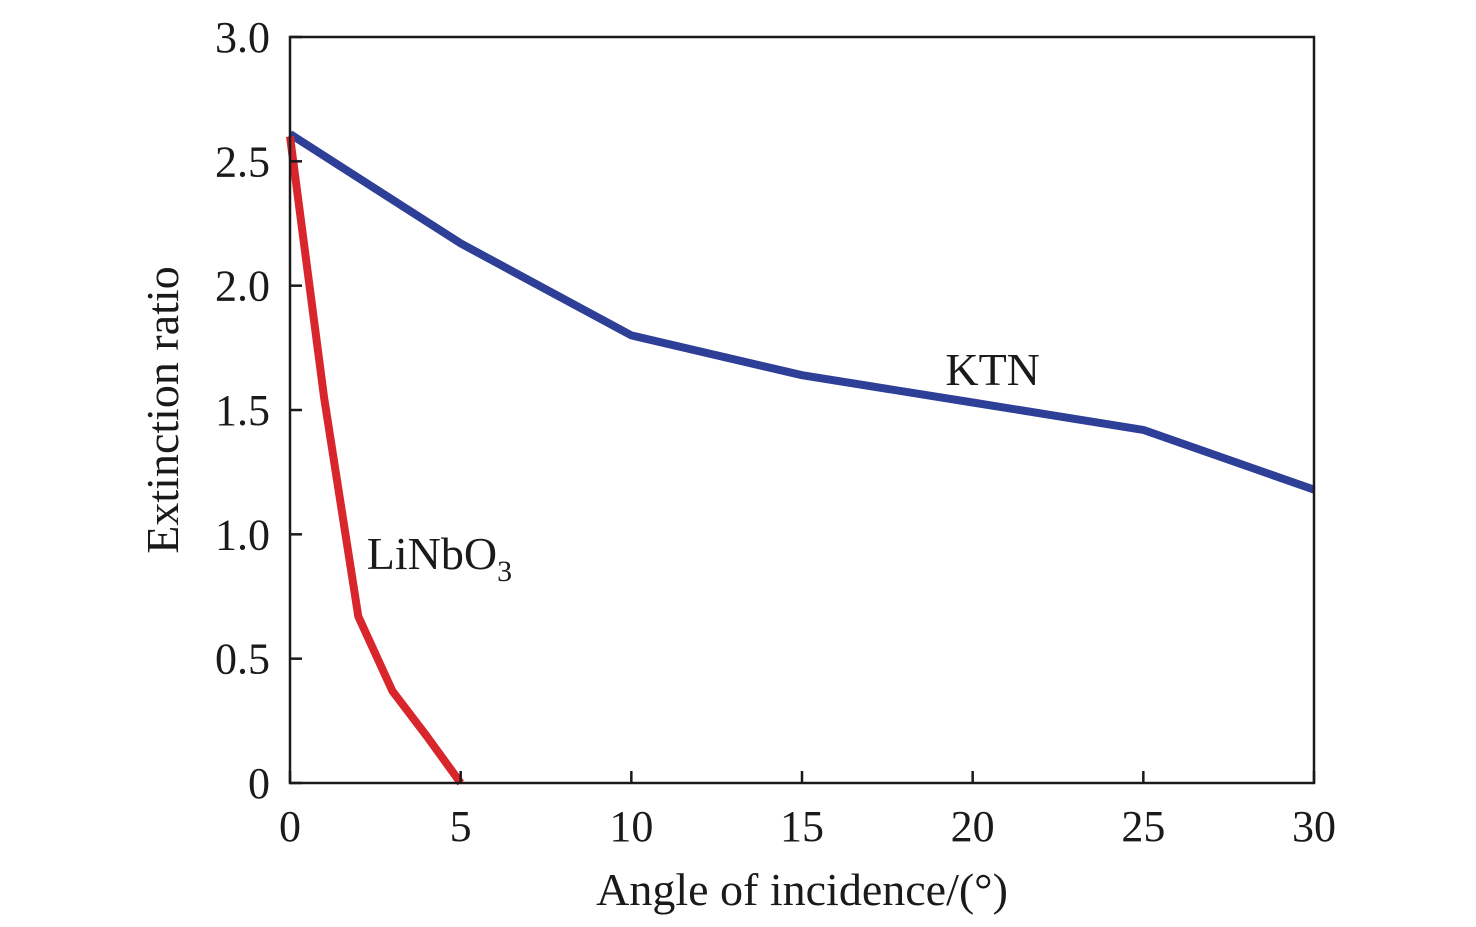  I want to click on y-tick-label: 1.0, so click(242, 534).